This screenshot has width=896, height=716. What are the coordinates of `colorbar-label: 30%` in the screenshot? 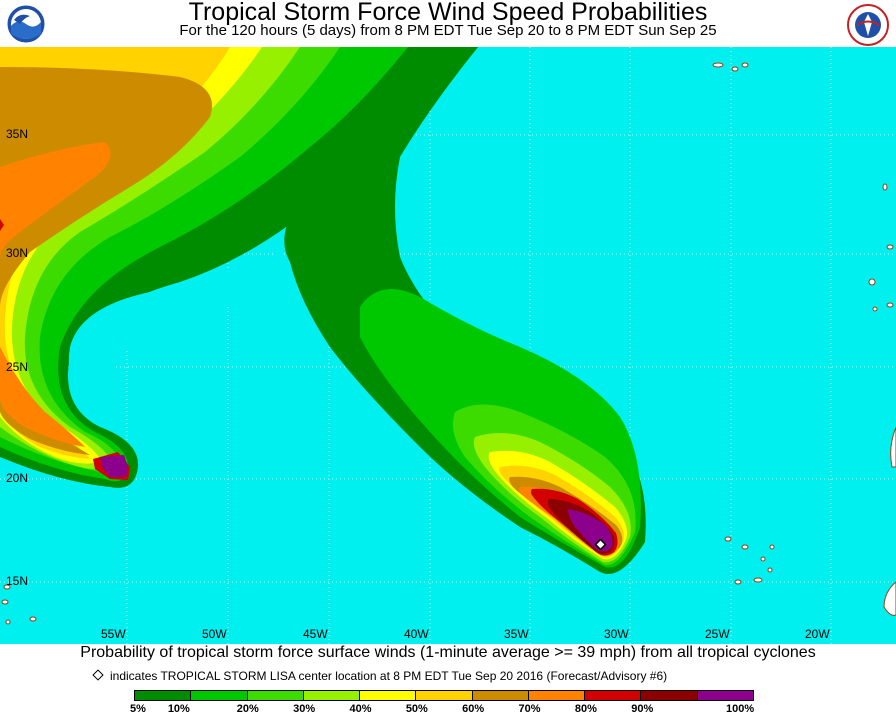 It's located at (304, 709).